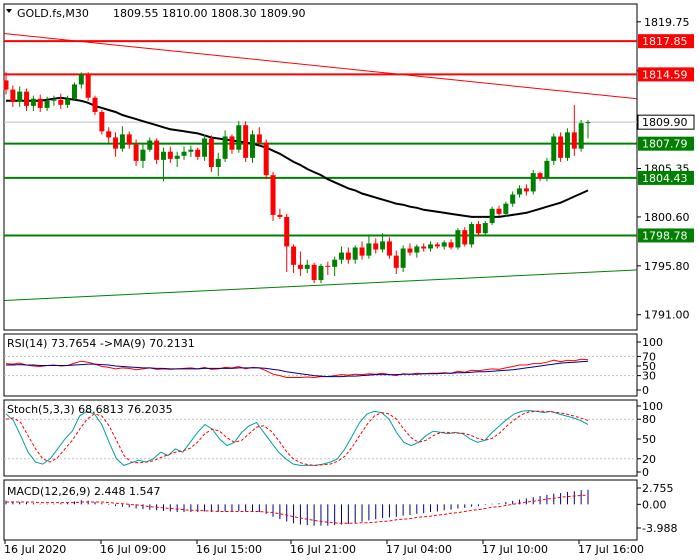 This screenshot has height=560, width=700. I want to click on level-price-label: 1807.79, so click(665, 144).